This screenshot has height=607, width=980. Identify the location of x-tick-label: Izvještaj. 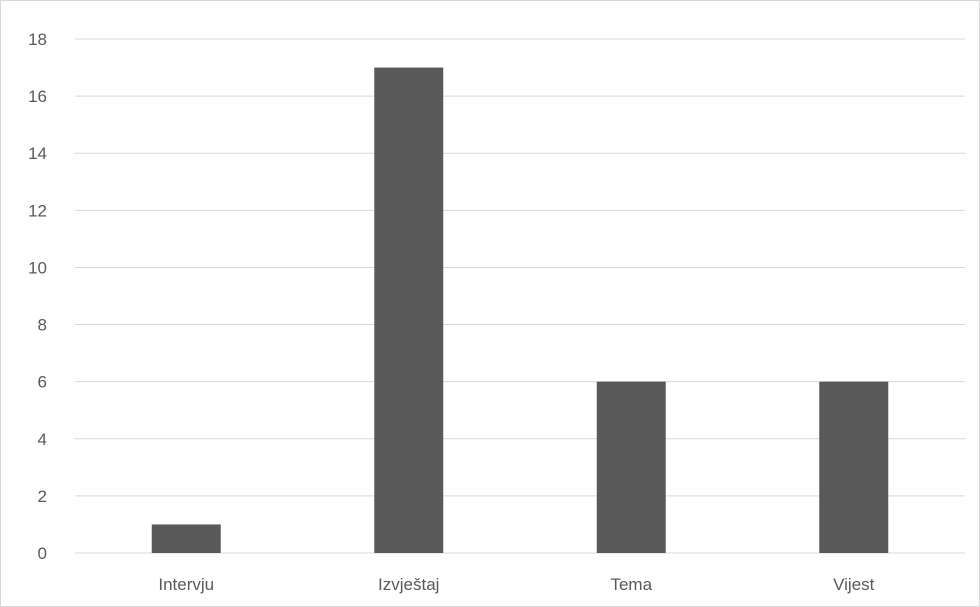
(408, 584).